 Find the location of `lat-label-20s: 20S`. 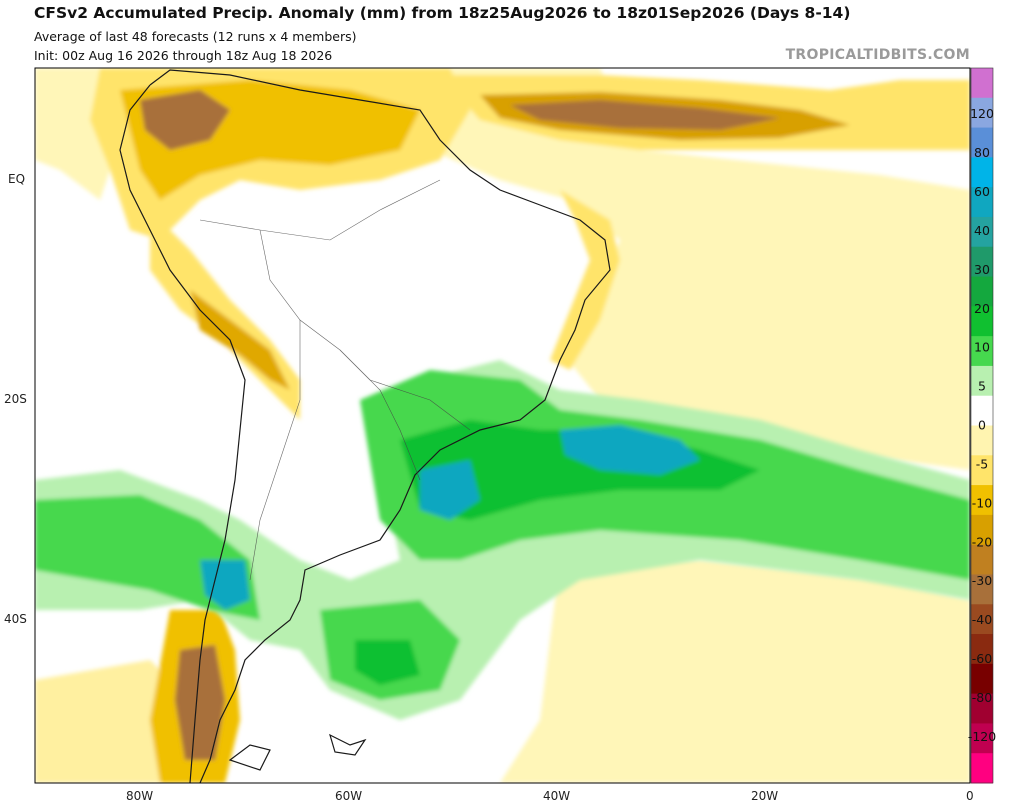

lat-label-20s: 20S is located at coordinates (15, 399).